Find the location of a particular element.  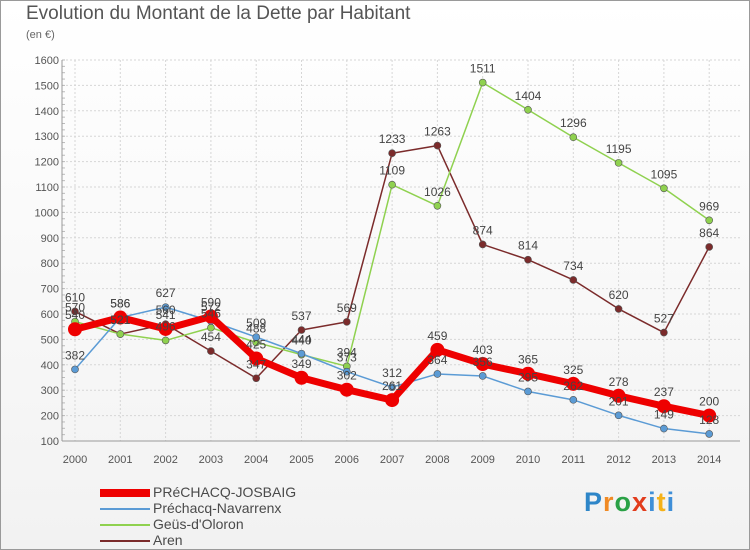

data-label: 364 is located at coordinates (437, 360).